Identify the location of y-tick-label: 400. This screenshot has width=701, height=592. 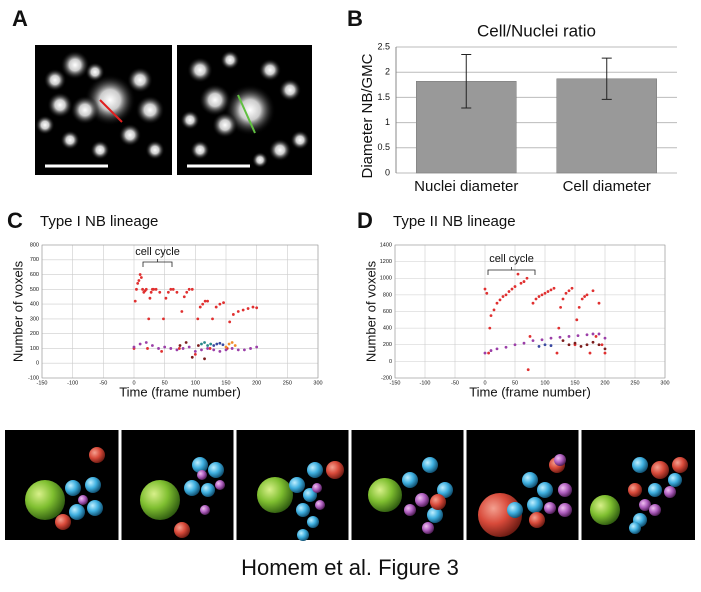
(387, 329).